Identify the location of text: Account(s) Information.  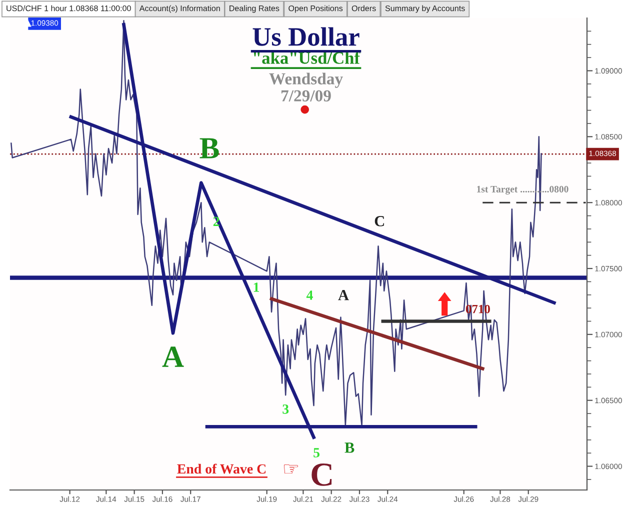
(179, 9).